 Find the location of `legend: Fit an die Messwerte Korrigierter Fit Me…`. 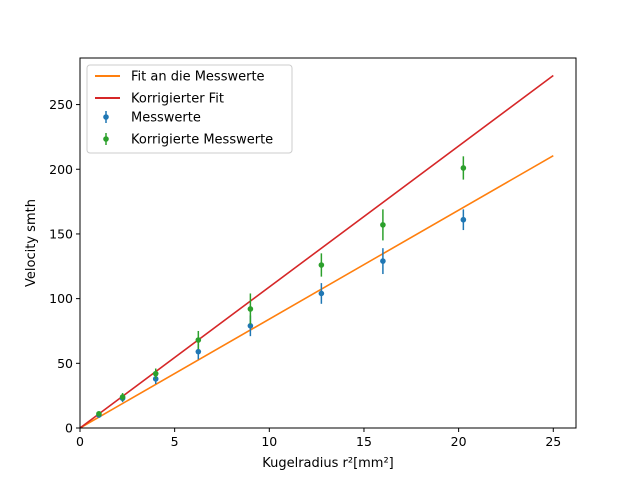

legend: Fit an die Messwerte Korrigierter Fit Me… is located at coordinates (189, 109).